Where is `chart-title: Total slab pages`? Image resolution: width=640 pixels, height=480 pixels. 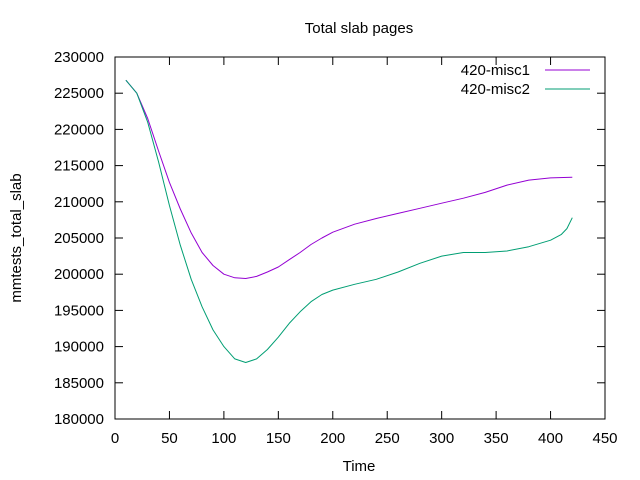 chart-title: Total slab pages is located at coordinates (359, 28).